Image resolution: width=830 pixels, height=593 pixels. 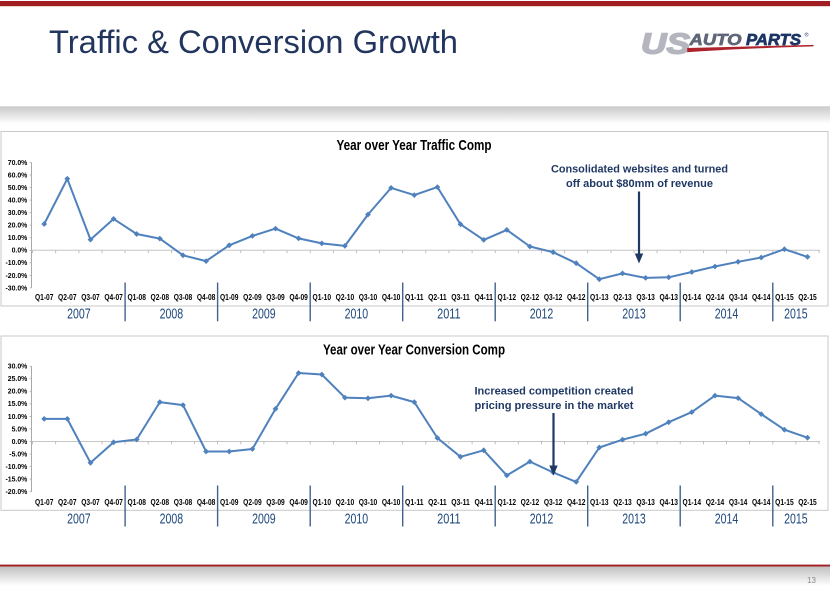 I want to click on svg-text: 30.0%, so click(x=18, y=367).